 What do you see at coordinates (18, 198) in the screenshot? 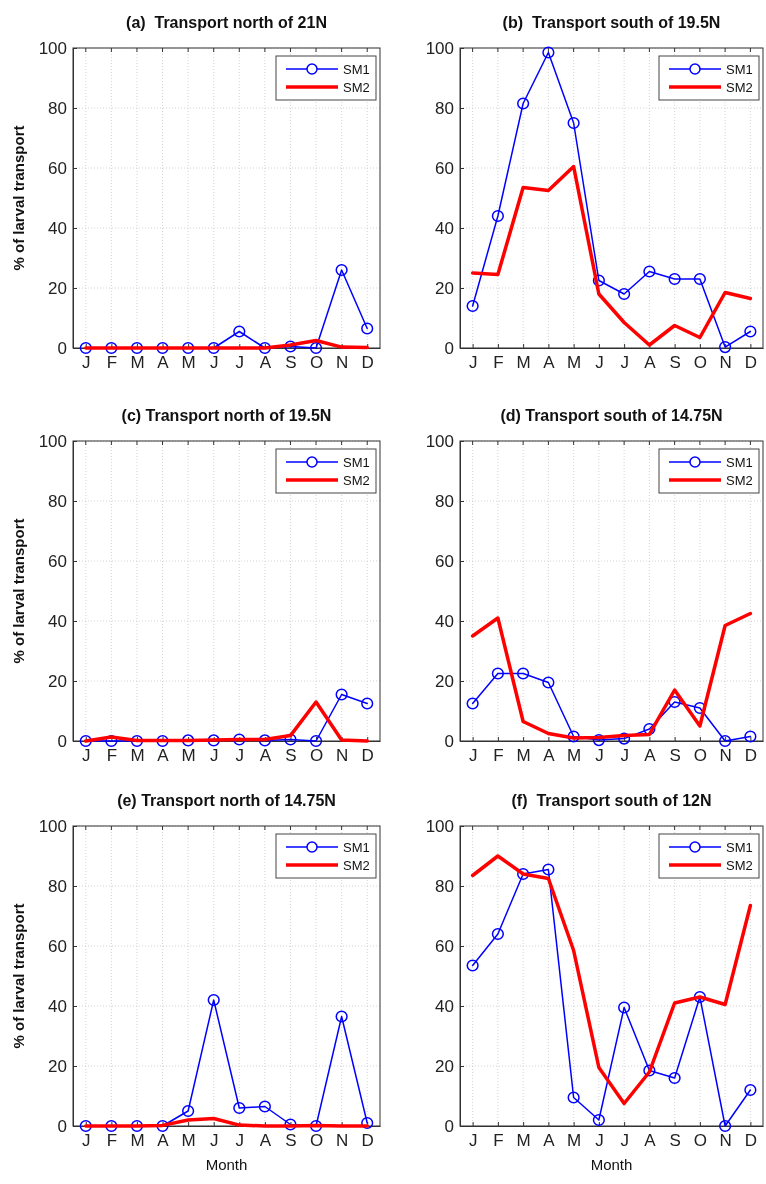
I see `y-axis-title: % of larval transport` at bounding box center [18, 198].